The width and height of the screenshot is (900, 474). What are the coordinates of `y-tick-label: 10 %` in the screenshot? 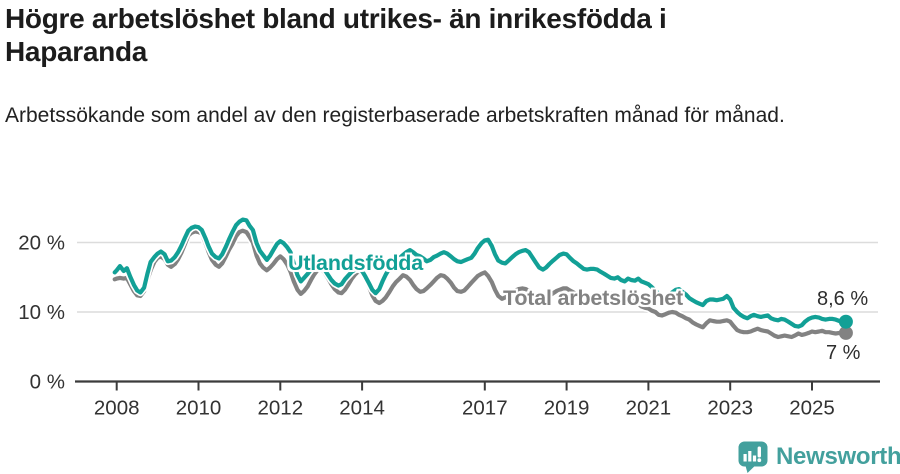 It's located at (41, 312).